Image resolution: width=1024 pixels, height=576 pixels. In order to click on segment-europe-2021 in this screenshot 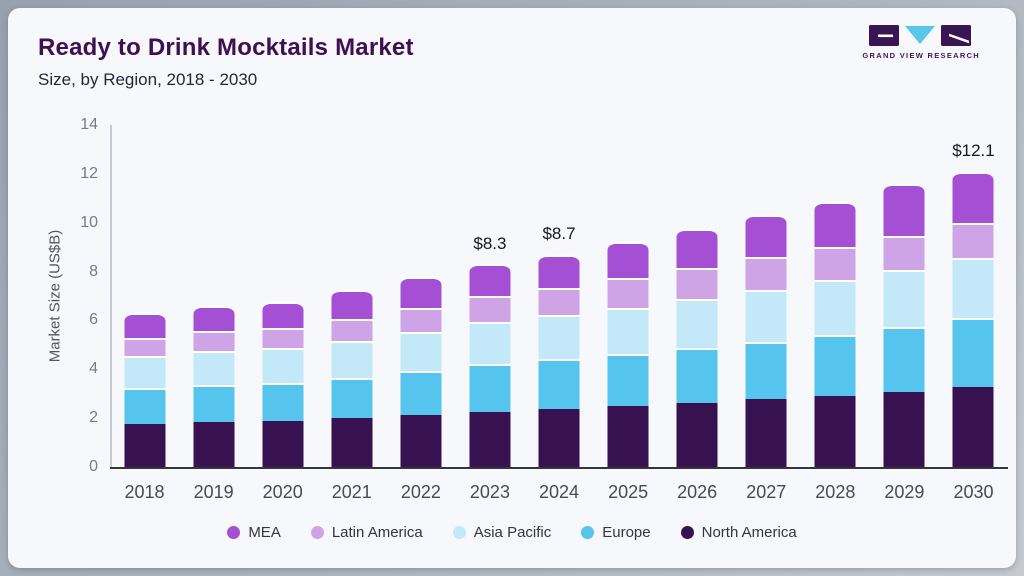, I will do `click(352, 398)`.